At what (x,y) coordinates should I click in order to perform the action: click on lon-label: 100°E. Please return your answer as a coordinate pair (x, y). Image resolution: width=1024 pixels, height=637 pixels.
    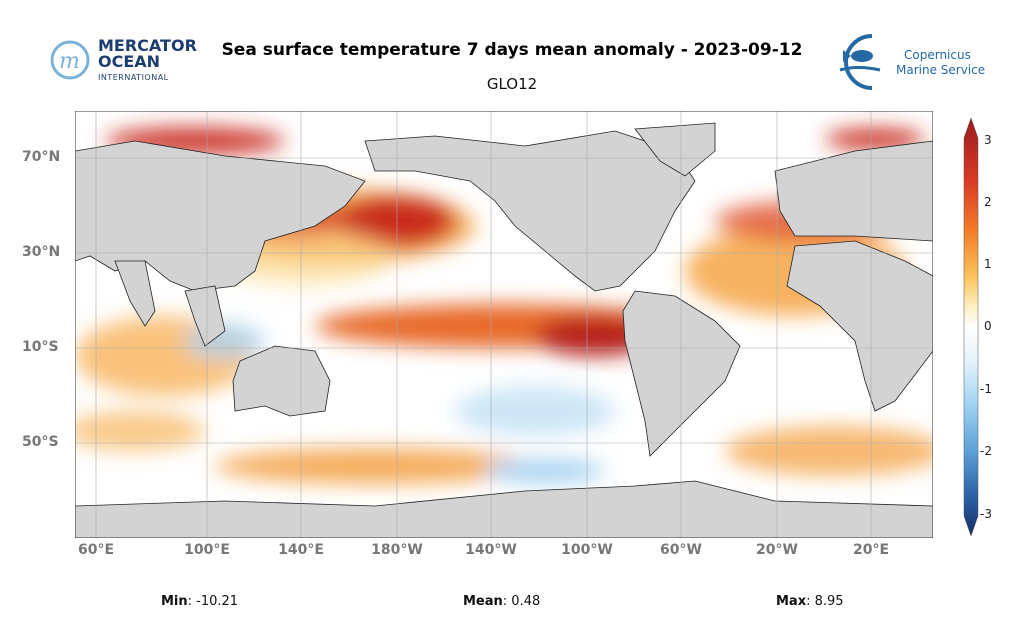
    Looking at the image, I should click on (207, 550).